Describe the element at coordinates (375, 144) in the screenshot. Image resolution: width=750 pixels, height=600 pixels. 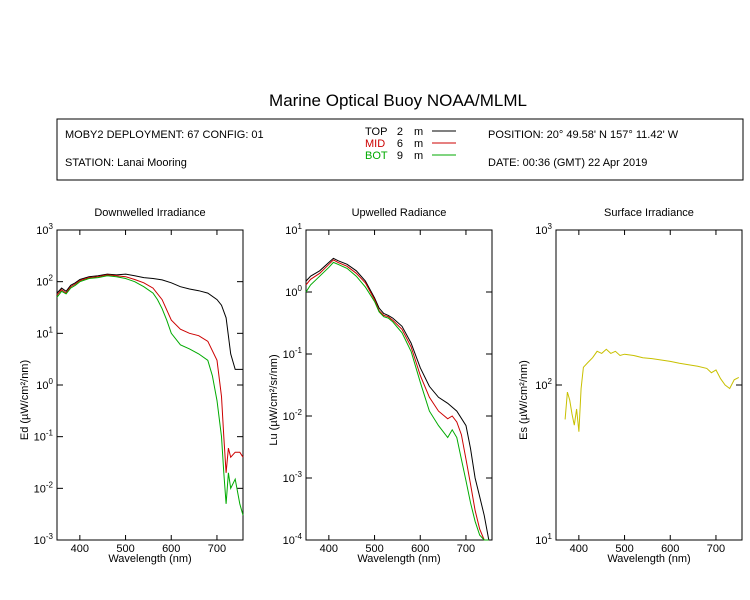
I see `legend-sensor-name: MID` at that location.